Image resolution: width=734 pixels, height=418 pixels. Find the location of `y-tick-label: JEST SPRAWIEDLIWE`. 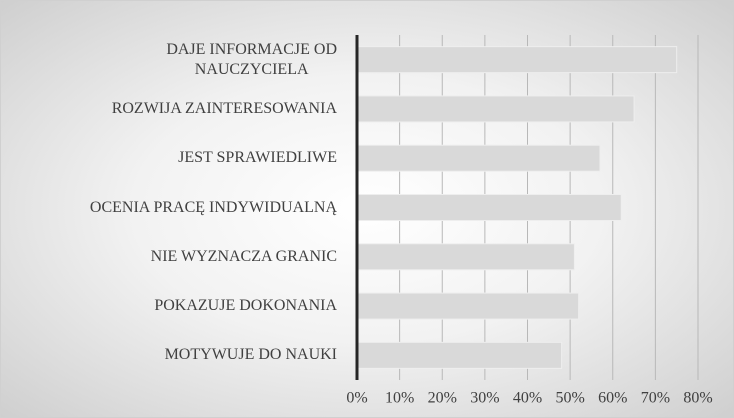

y-tick-label: JEST SPRAWIEDLIWE is located at coordinates (257, 158).